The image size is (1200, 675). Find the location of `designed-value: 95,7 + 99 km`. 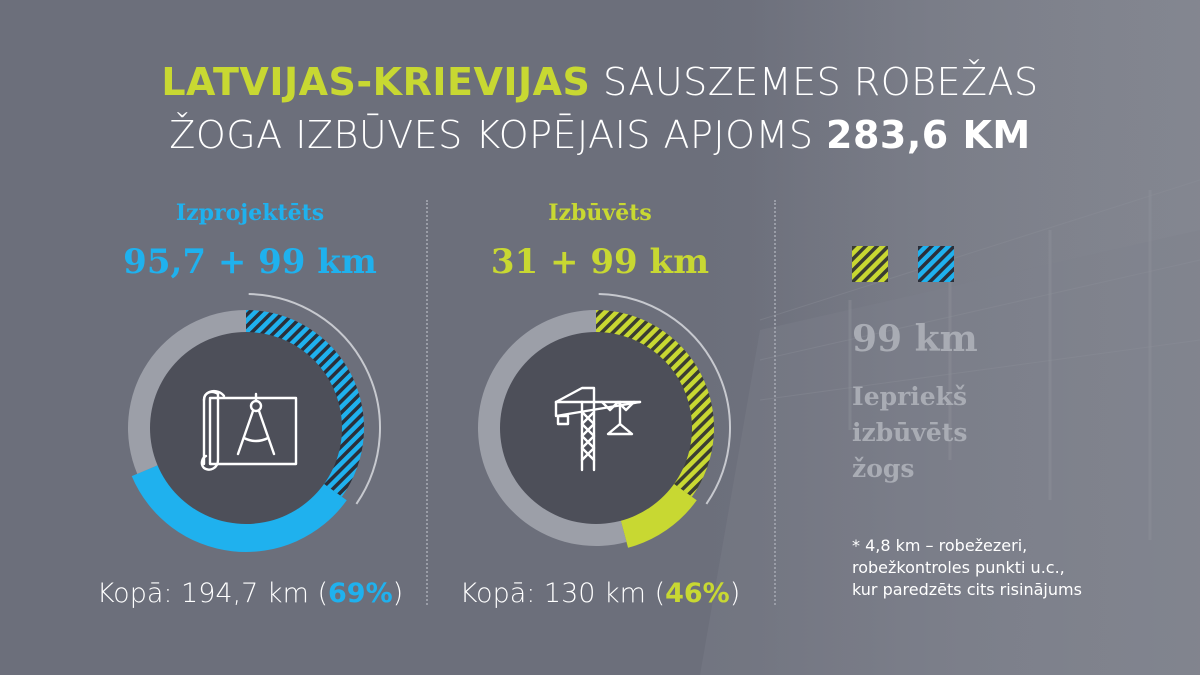

designed-value: 95,7 + 99 km is located at coordinates (250, 262).